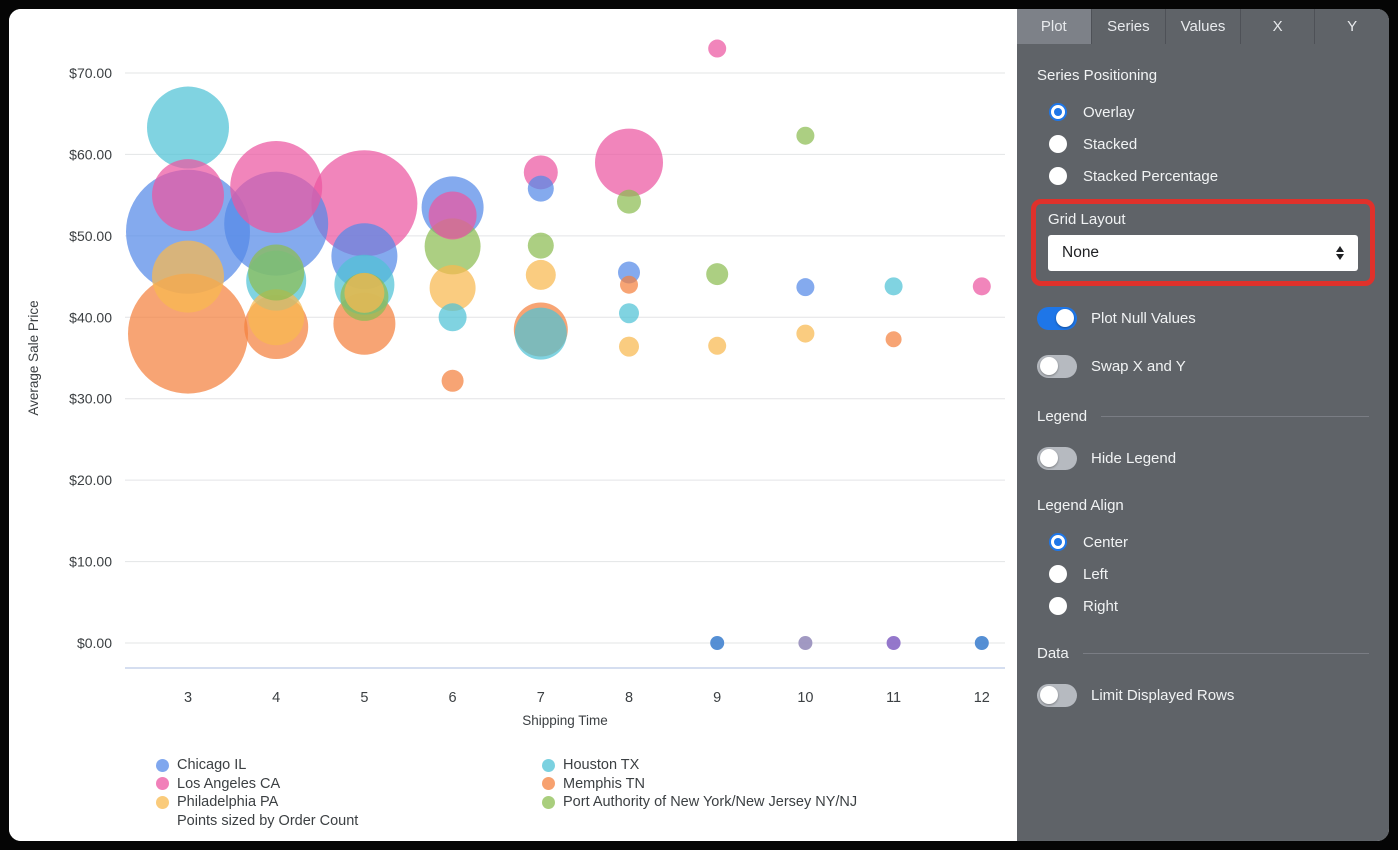  I want to click on points-sized-note: Points sized by Order Count, so click(268, 820).